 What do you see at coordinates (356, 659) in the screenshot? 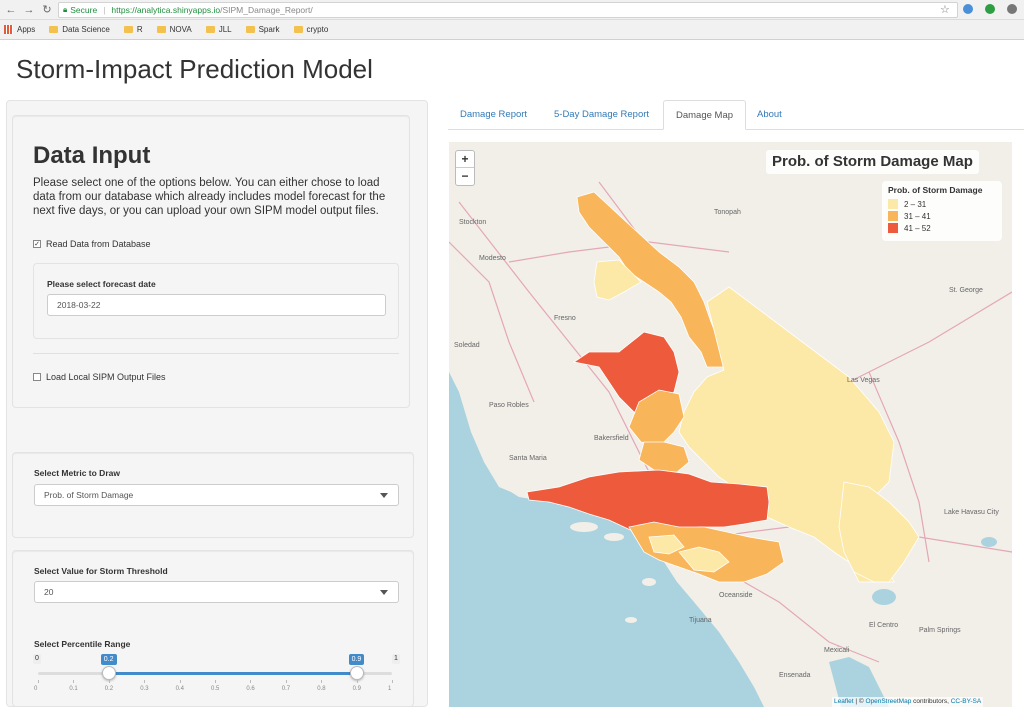
I see `slider-high-value: 0.9` at bounding box center [356, 659].